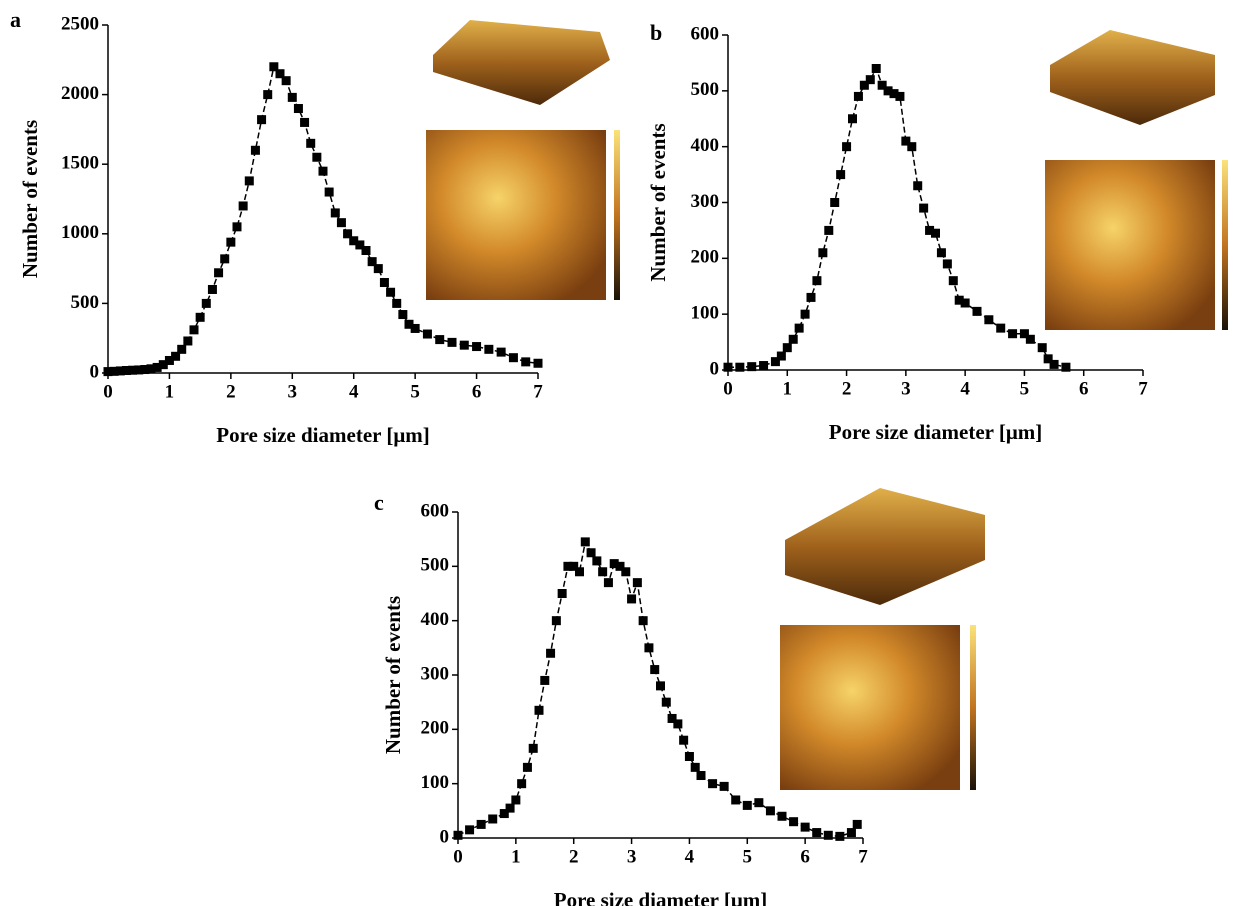  What do you see at coordinates (660, 897) in the screenshot?
I see `x-axis-label: Pore size diameter [μm]` at bounding box center [660, 897].